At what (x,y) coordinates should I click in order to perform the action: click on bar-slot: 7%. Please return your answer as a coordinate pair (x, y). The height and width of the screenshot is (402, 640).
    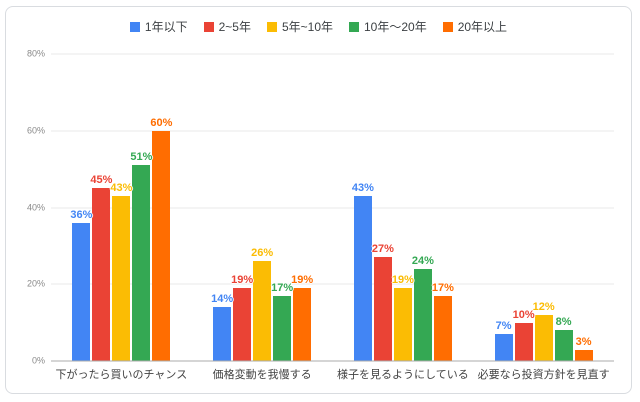
    Looking at the image, I should click on (503, 207).